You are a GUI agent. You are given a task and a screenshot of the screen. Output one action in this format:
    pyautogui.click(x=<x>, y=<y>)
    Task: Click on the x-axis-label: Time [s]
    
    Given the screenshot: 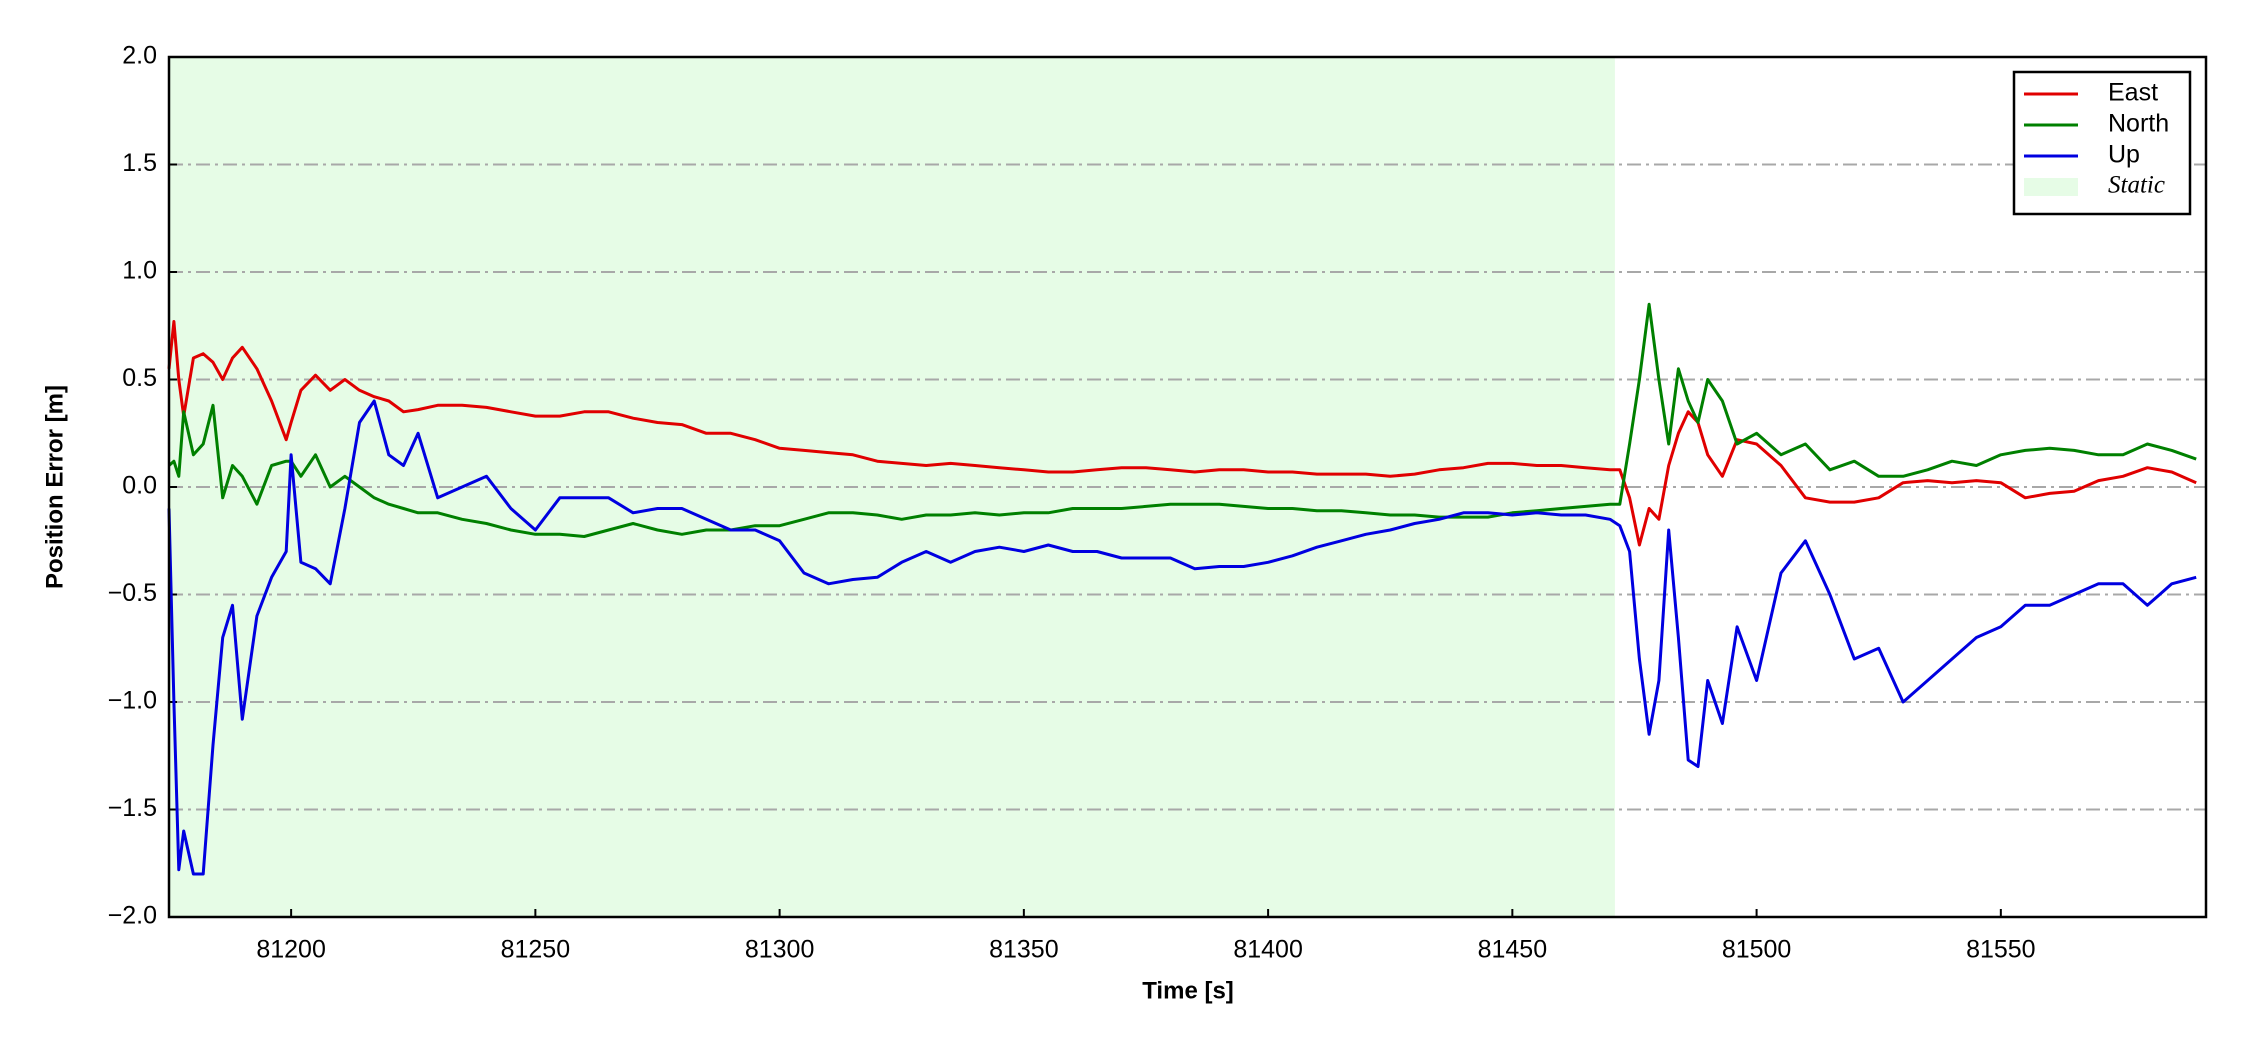 What is the action you would take?
    pyautogui.click(x=1188, y=990)
    